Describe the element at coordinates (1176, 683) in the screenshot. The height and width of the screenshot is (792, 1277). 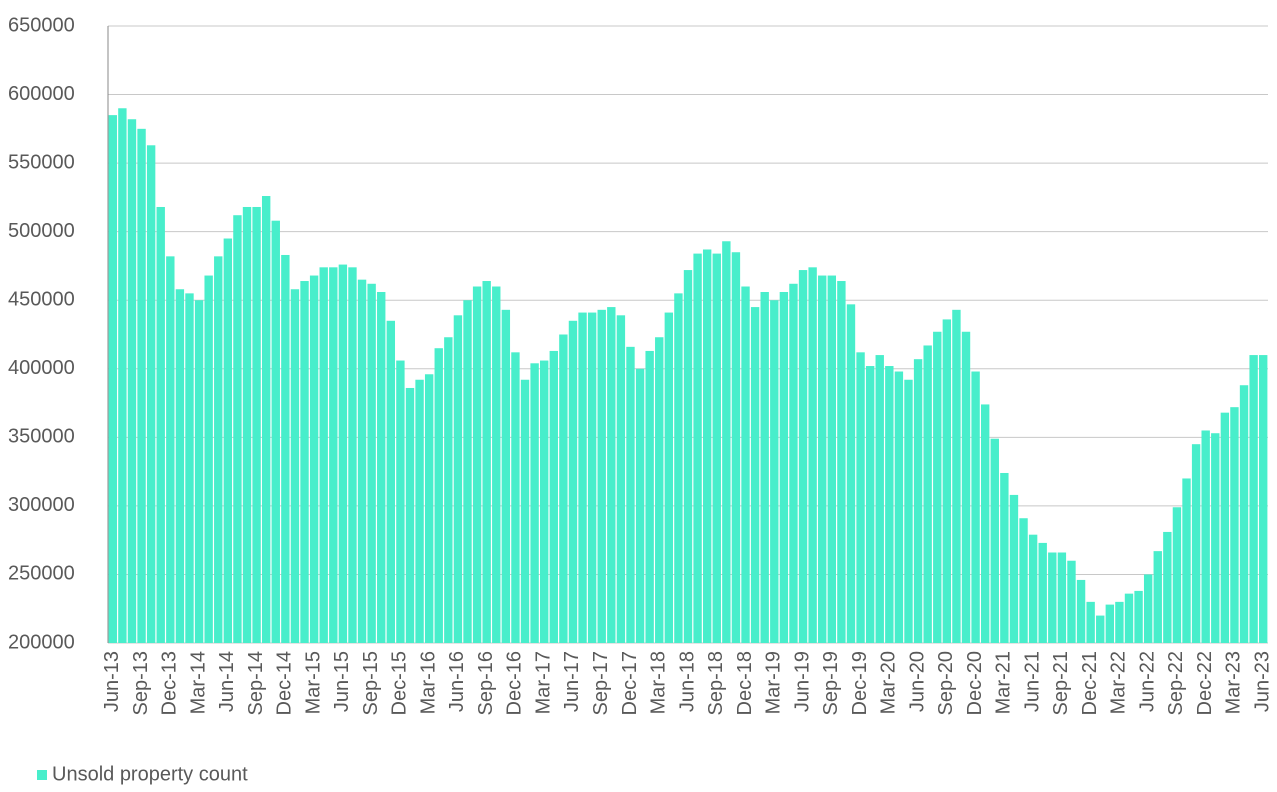
I see `x-tick-label: Sep-22` at that location.